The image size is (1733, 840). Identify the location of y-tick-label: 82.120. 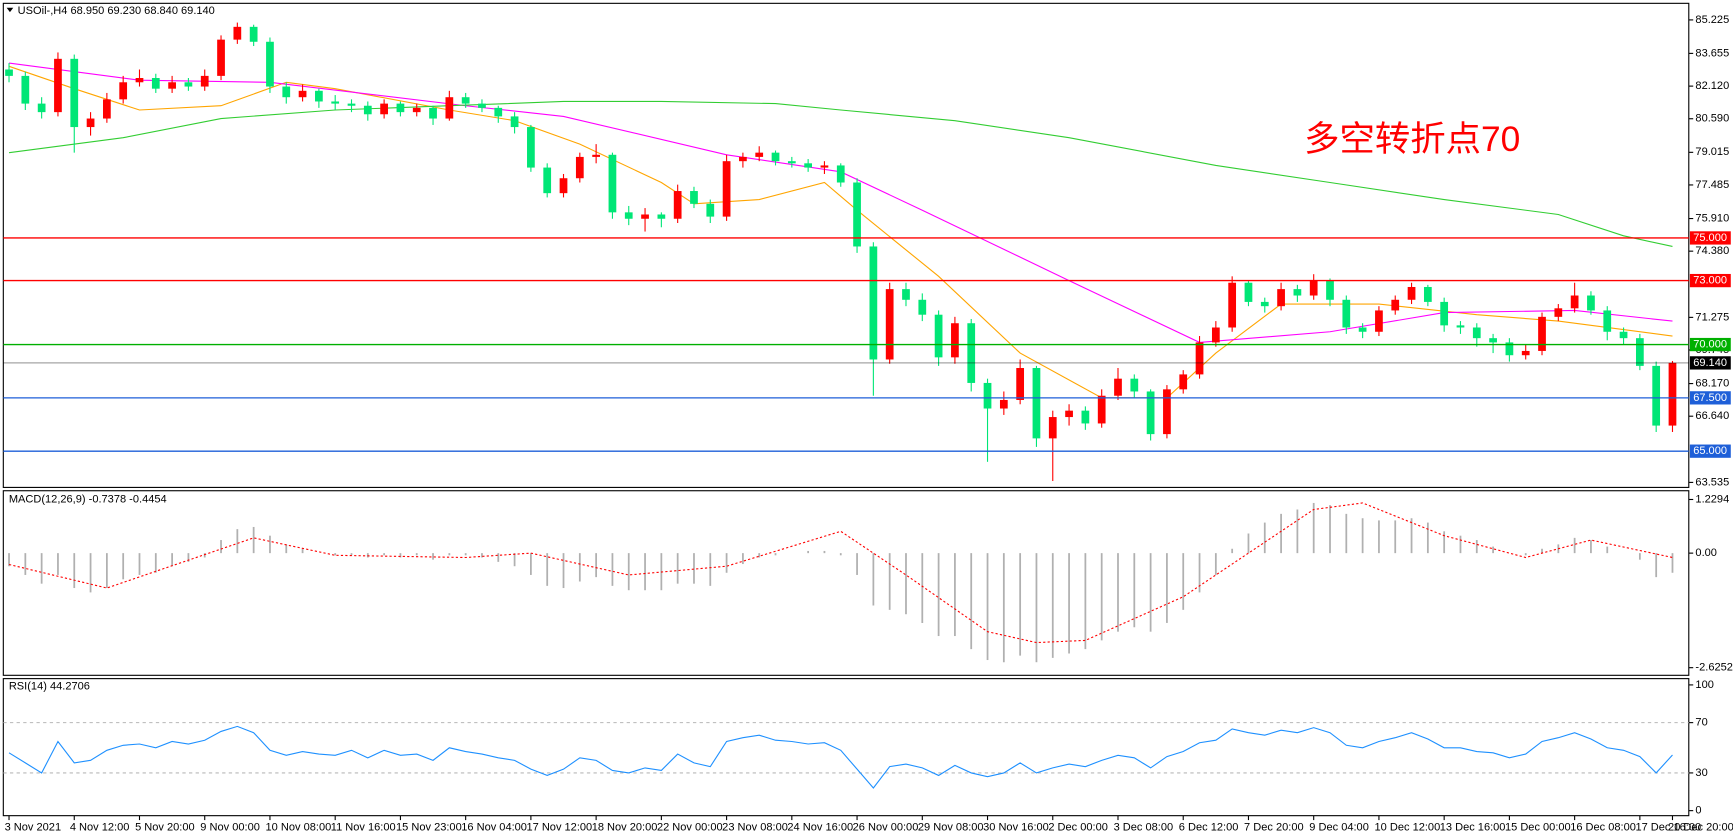
(1712, 86).